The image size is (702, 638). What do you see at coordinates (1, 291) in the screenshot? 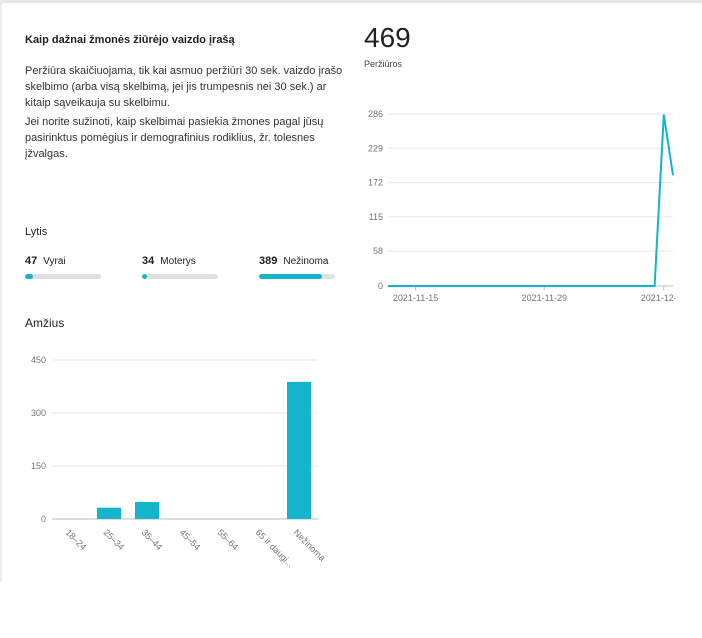
I see `left-divider` at bounding box center [1, 291].